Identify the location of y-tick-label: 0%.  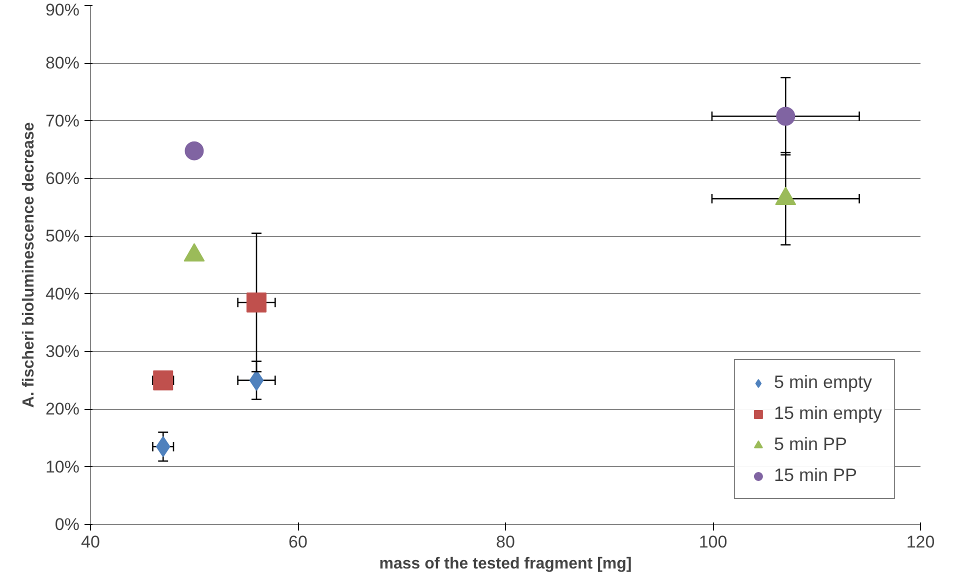
(67, 524).